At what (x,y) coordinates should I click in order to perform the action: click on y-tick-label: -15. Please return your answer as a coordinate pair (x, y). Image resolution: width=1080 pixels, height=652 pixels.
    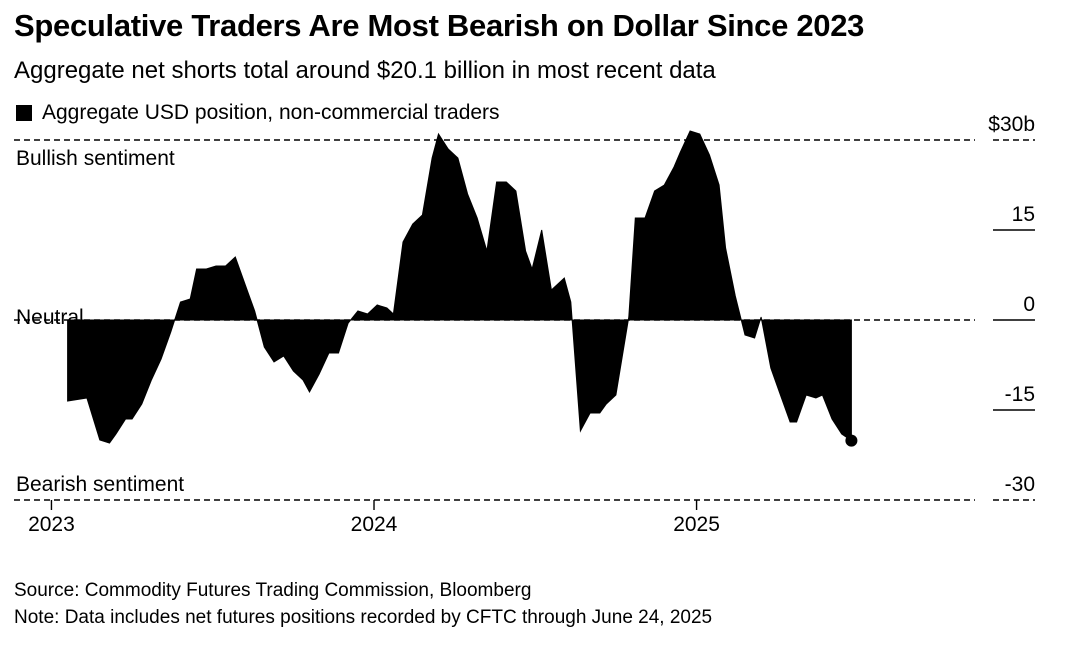
    Looking at the image, I should click on (1020, 394).